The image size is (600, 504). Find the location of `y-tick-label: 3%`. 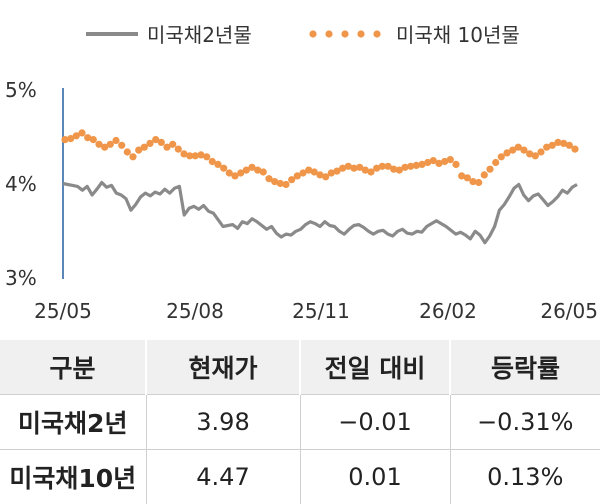

y-tick-label: 3% is located at coordinates (21, 278).